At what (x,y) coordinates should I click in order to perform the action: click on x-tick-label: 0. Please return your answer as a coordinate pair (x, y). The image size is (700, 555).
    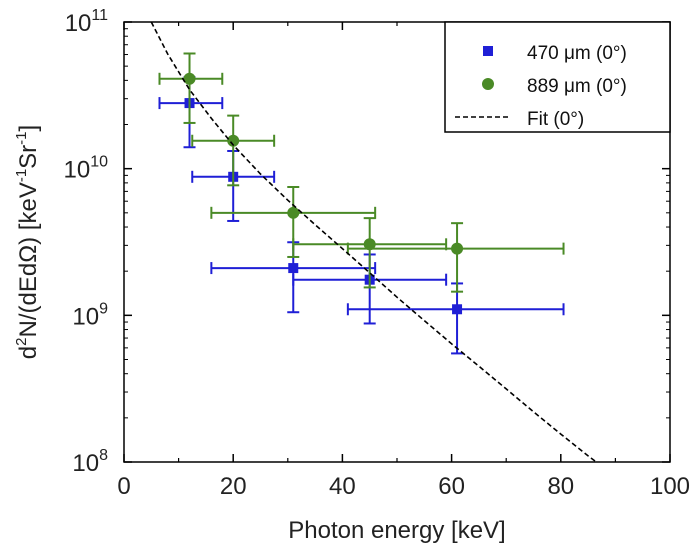
    Looking at the image, I should click on (123, 486).